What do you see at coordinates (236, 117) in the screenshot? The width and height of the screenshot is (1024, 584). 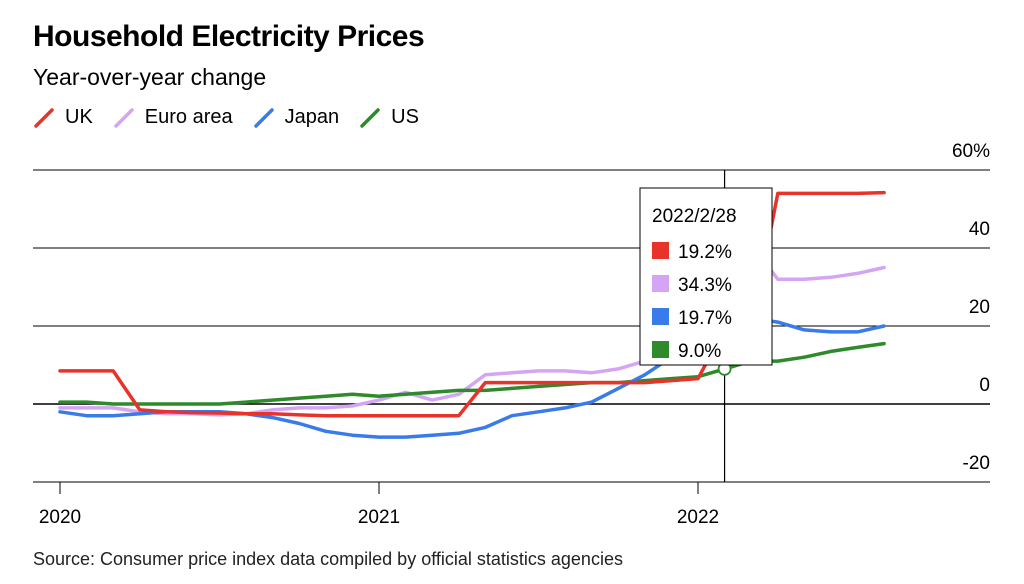 I see `legend: UK Euro area Japan US` at bounding box center [236, 117].